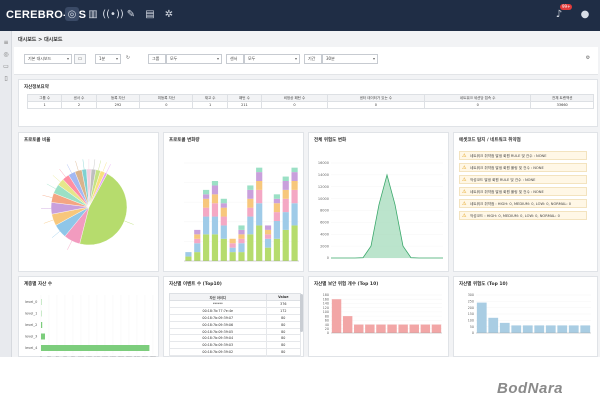  What do you see at coordinates (323, 199) in the screenshot?
I see `y-tick-label: 10000` at bounding box center [323, 199].